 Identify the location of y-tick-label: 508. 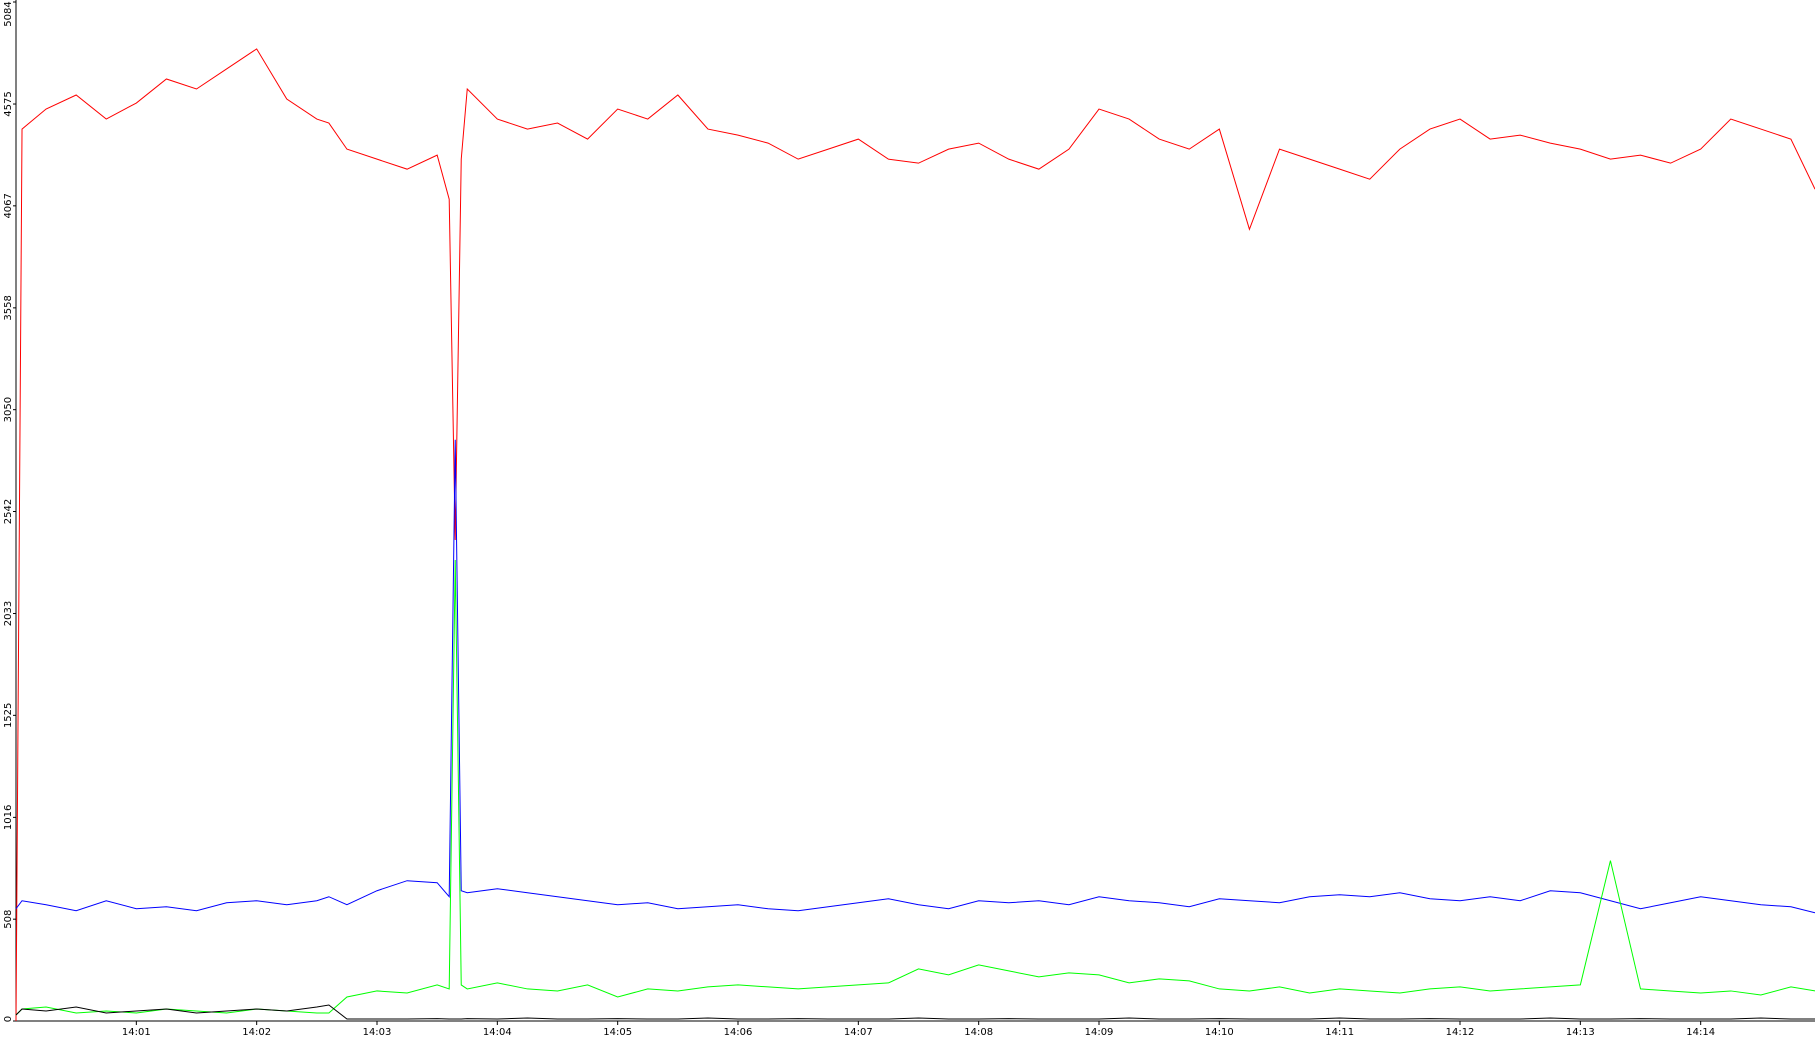
(8, 919).